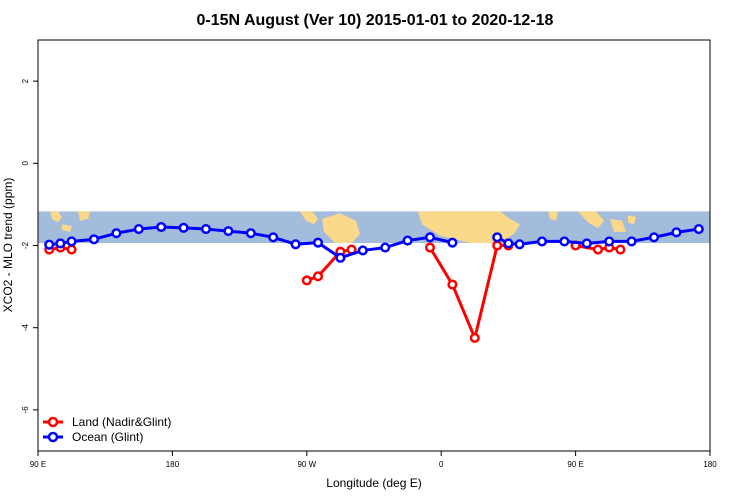 This screenshot has height=500, width=750. What do you see at coordinates (53, 437) in the screenshot?
I see `legend-swatch-ocean-marker` at bounding box center [53, 437].